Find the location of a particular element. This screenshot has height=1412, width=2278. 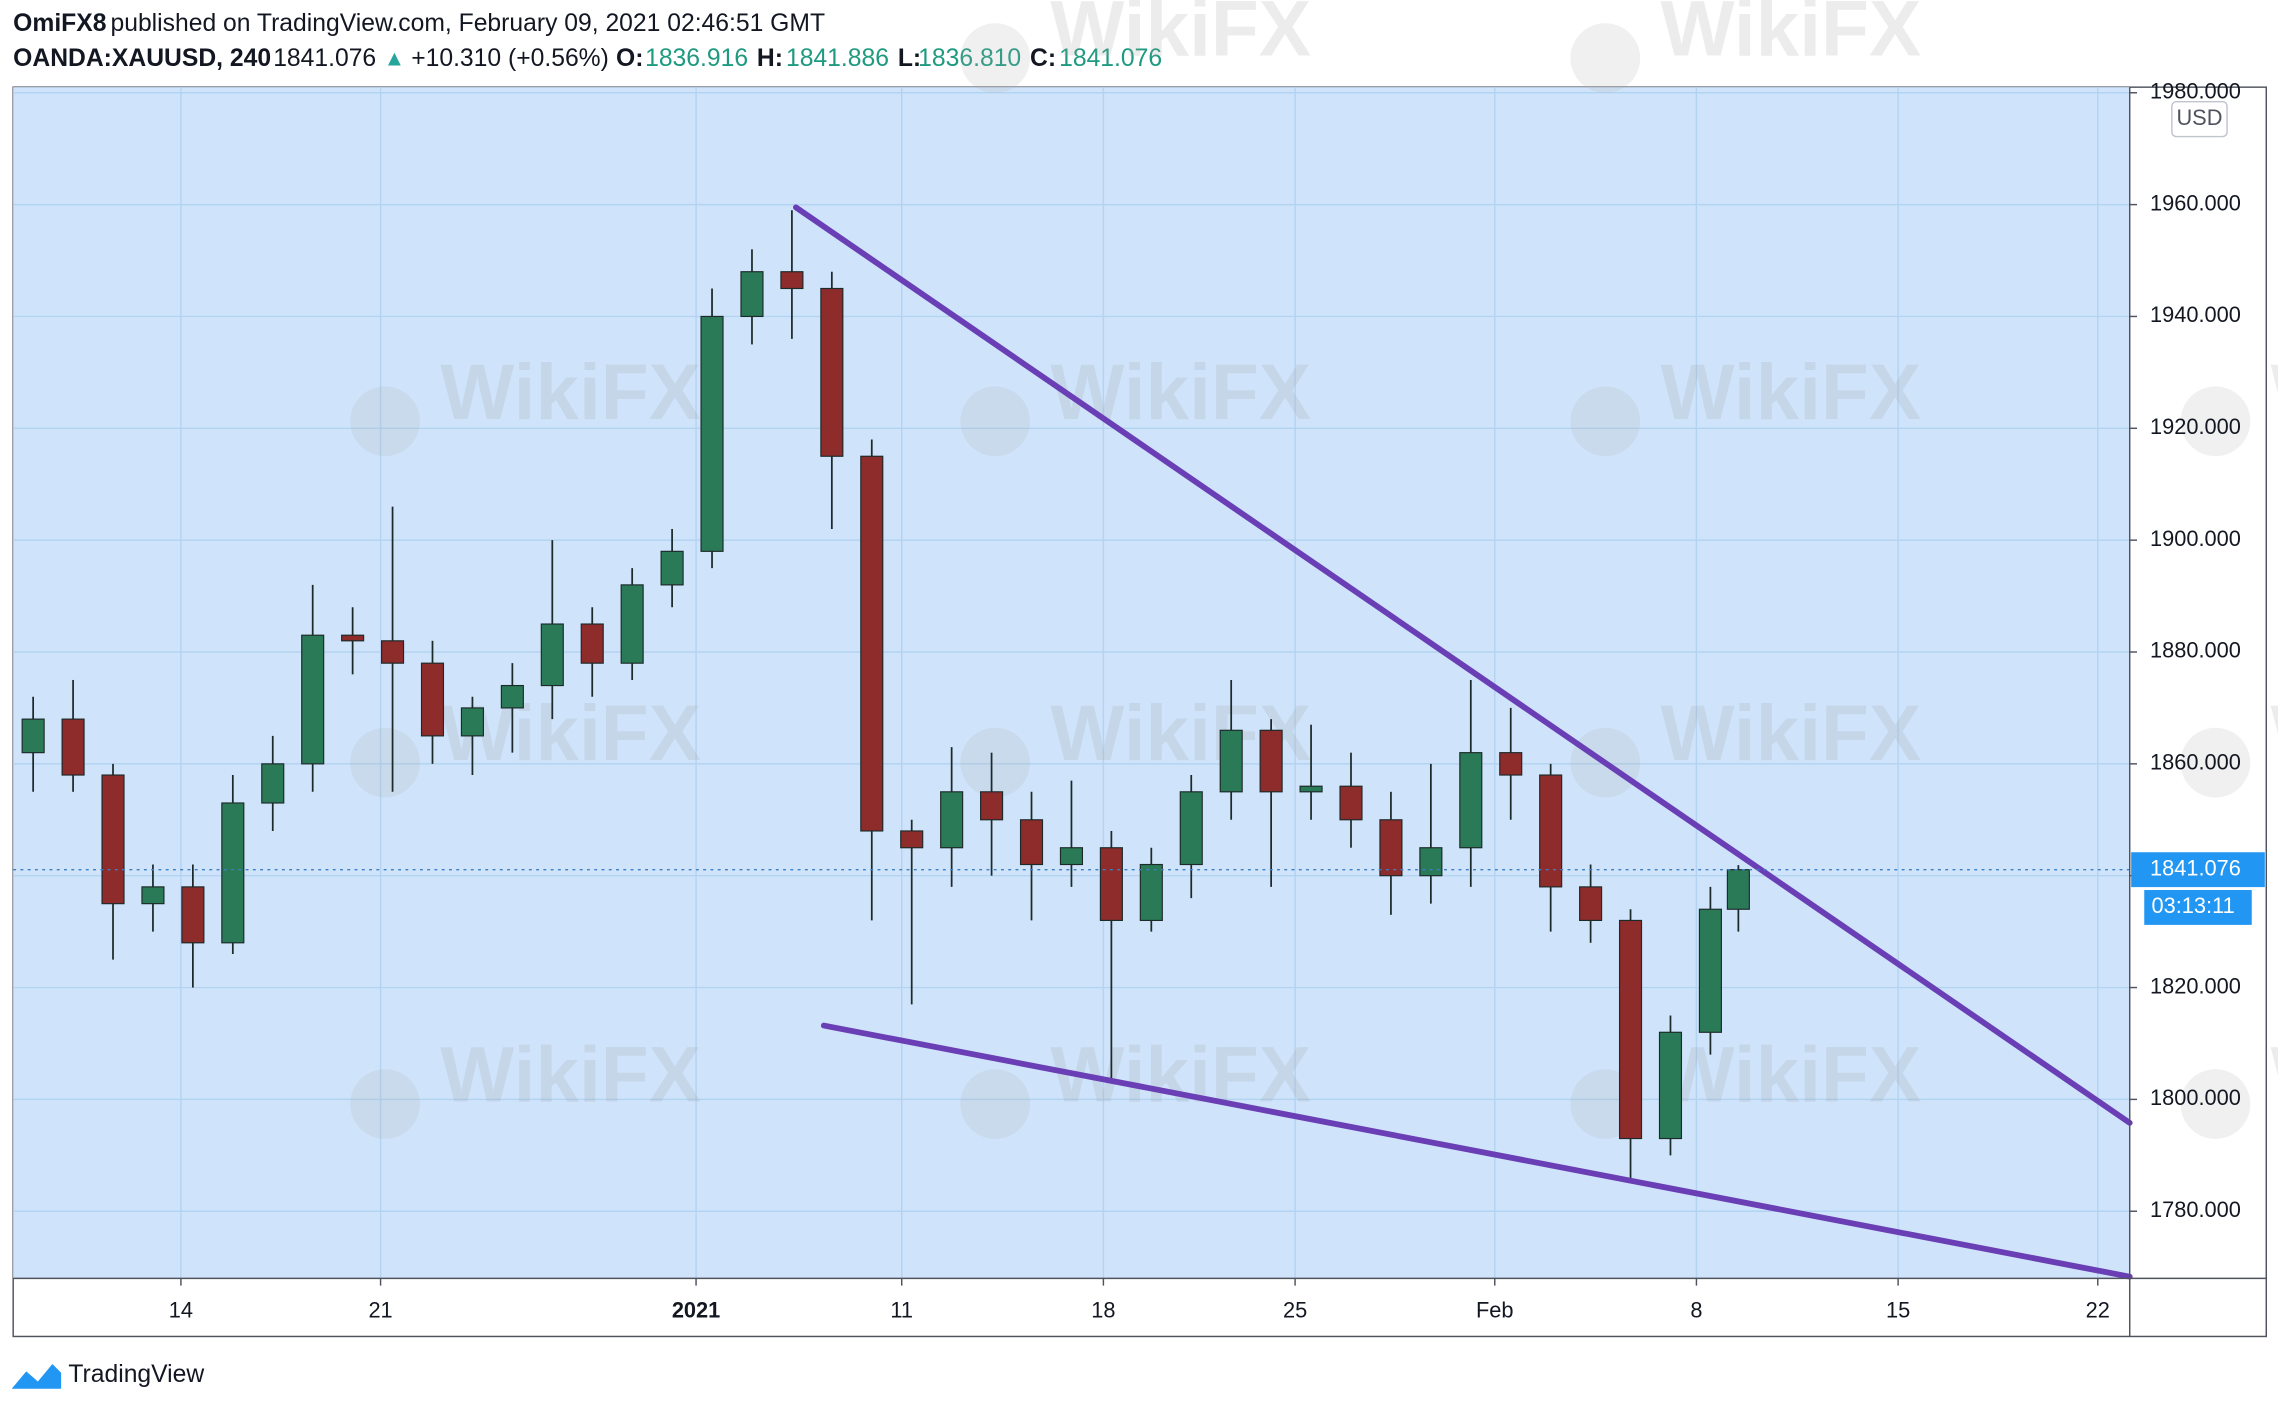

y-tick-label: 1860.000 is located at coordinates (2195, 762).